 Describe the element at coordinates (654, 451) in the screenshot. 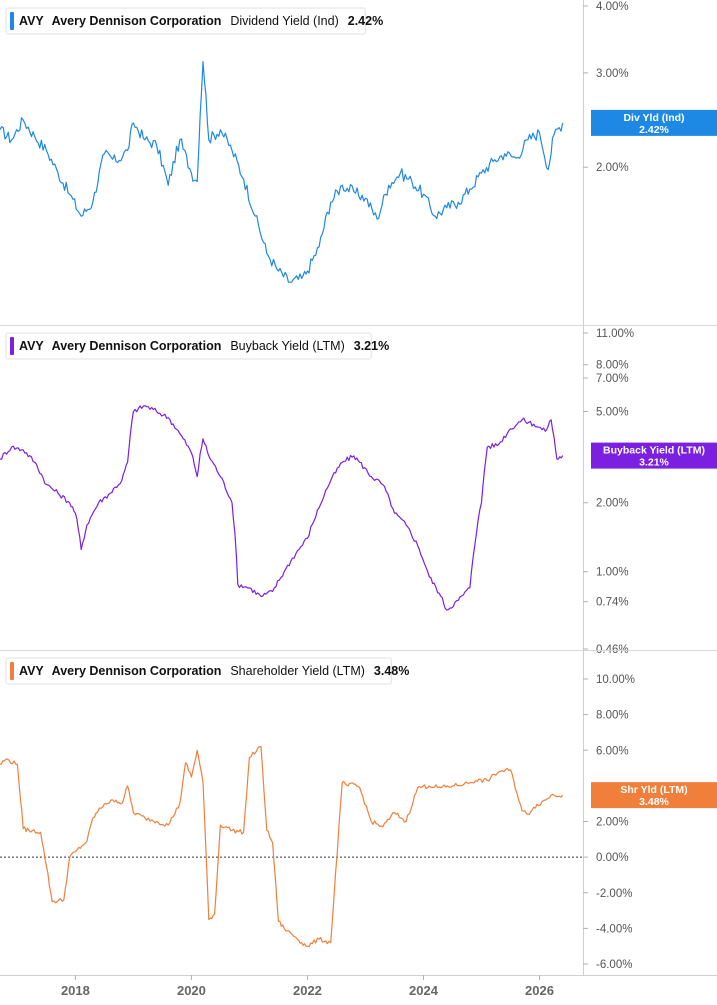

I see `badge-label: Buyback Yield (LTM)` at that location.